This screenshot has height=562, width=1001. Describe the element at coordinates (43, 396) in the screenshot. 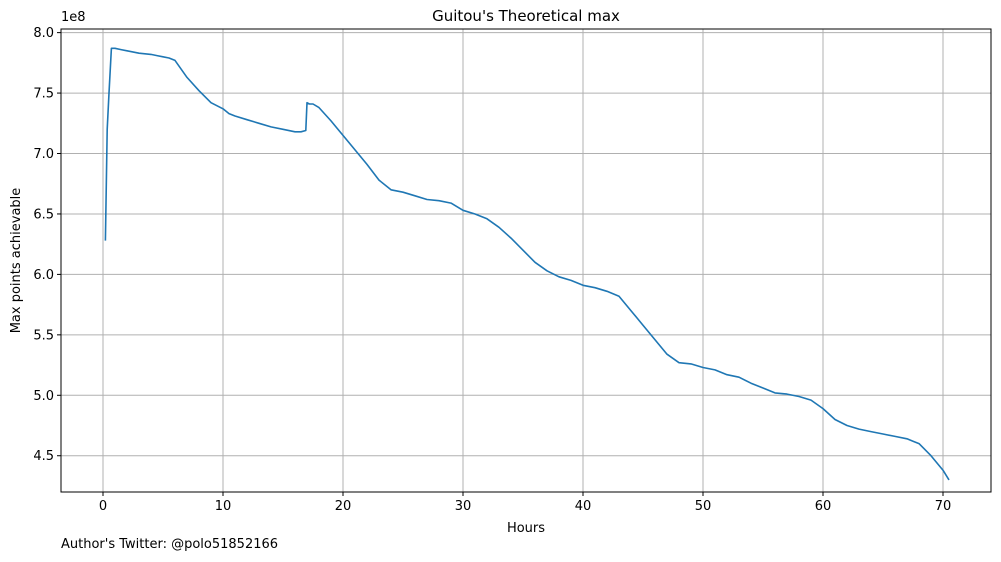

I see `y-tick-label: 5.0` at that location.